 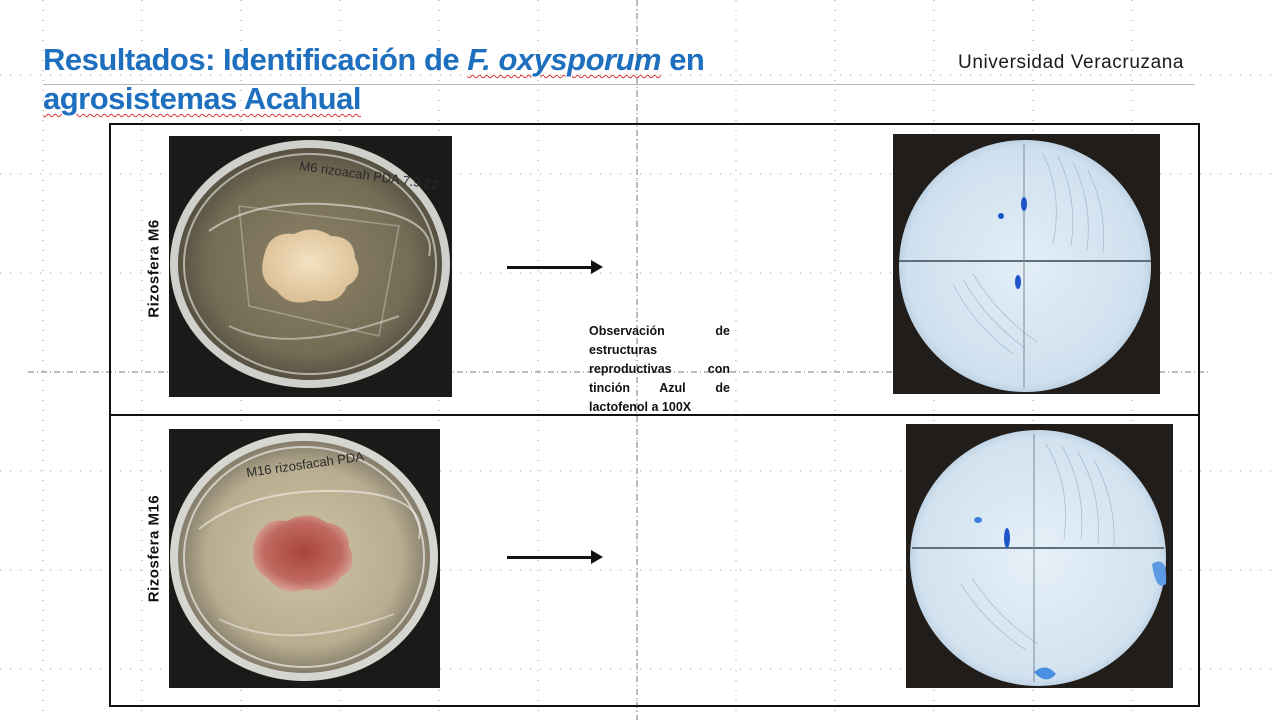 I want to click on row-divider, so click(x=654, y=415).